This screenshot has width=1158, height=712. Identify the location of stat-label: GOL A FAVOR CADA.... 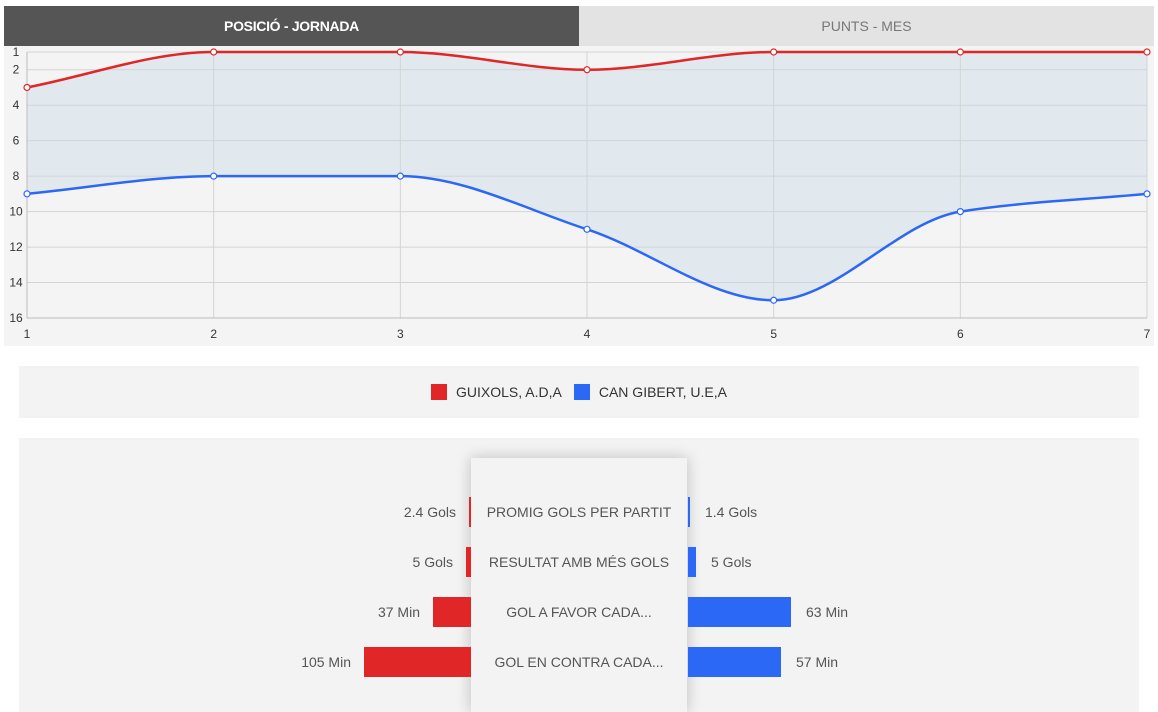
(579, 612).